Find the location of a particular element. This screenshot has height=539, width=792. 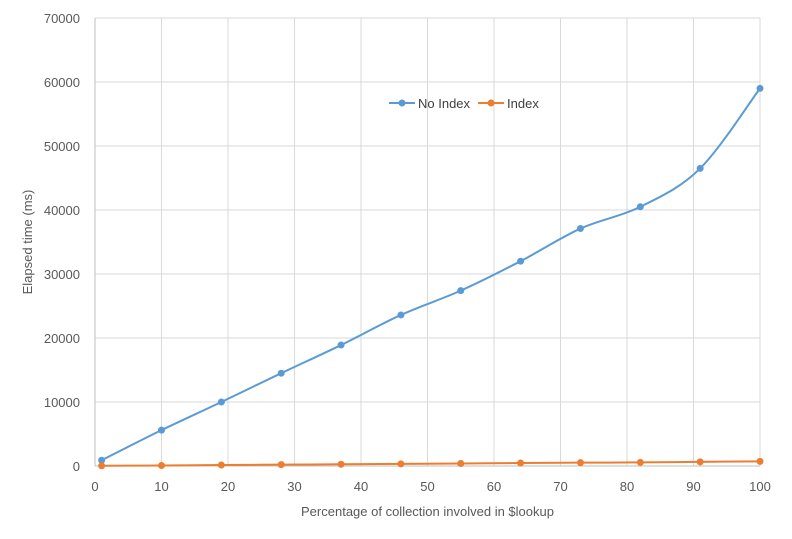

legend-label: No Index is located at coordinates (444, 103).